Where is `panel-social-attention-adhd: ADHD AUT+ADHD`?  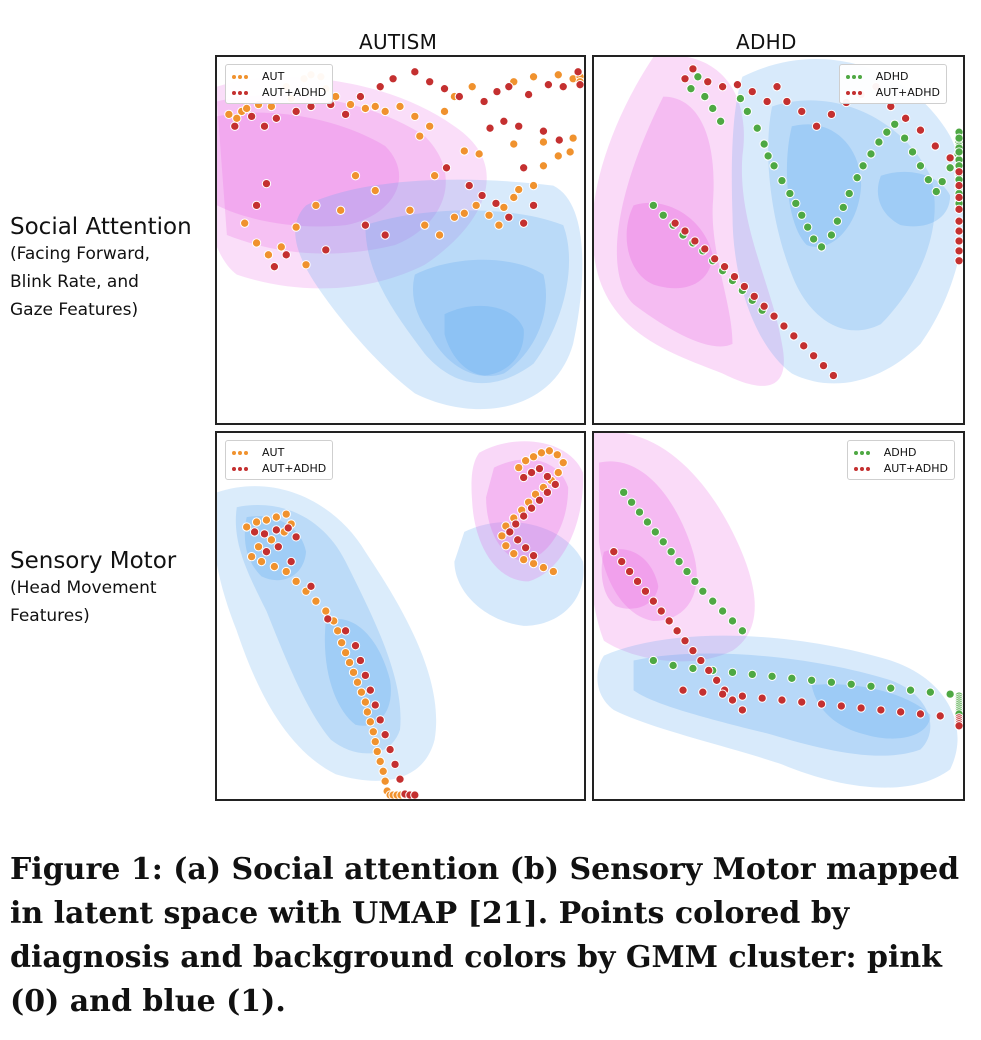
panel-social-attention-adhd: ADHD AUT+ADHD is located at coordinates (778, 240).